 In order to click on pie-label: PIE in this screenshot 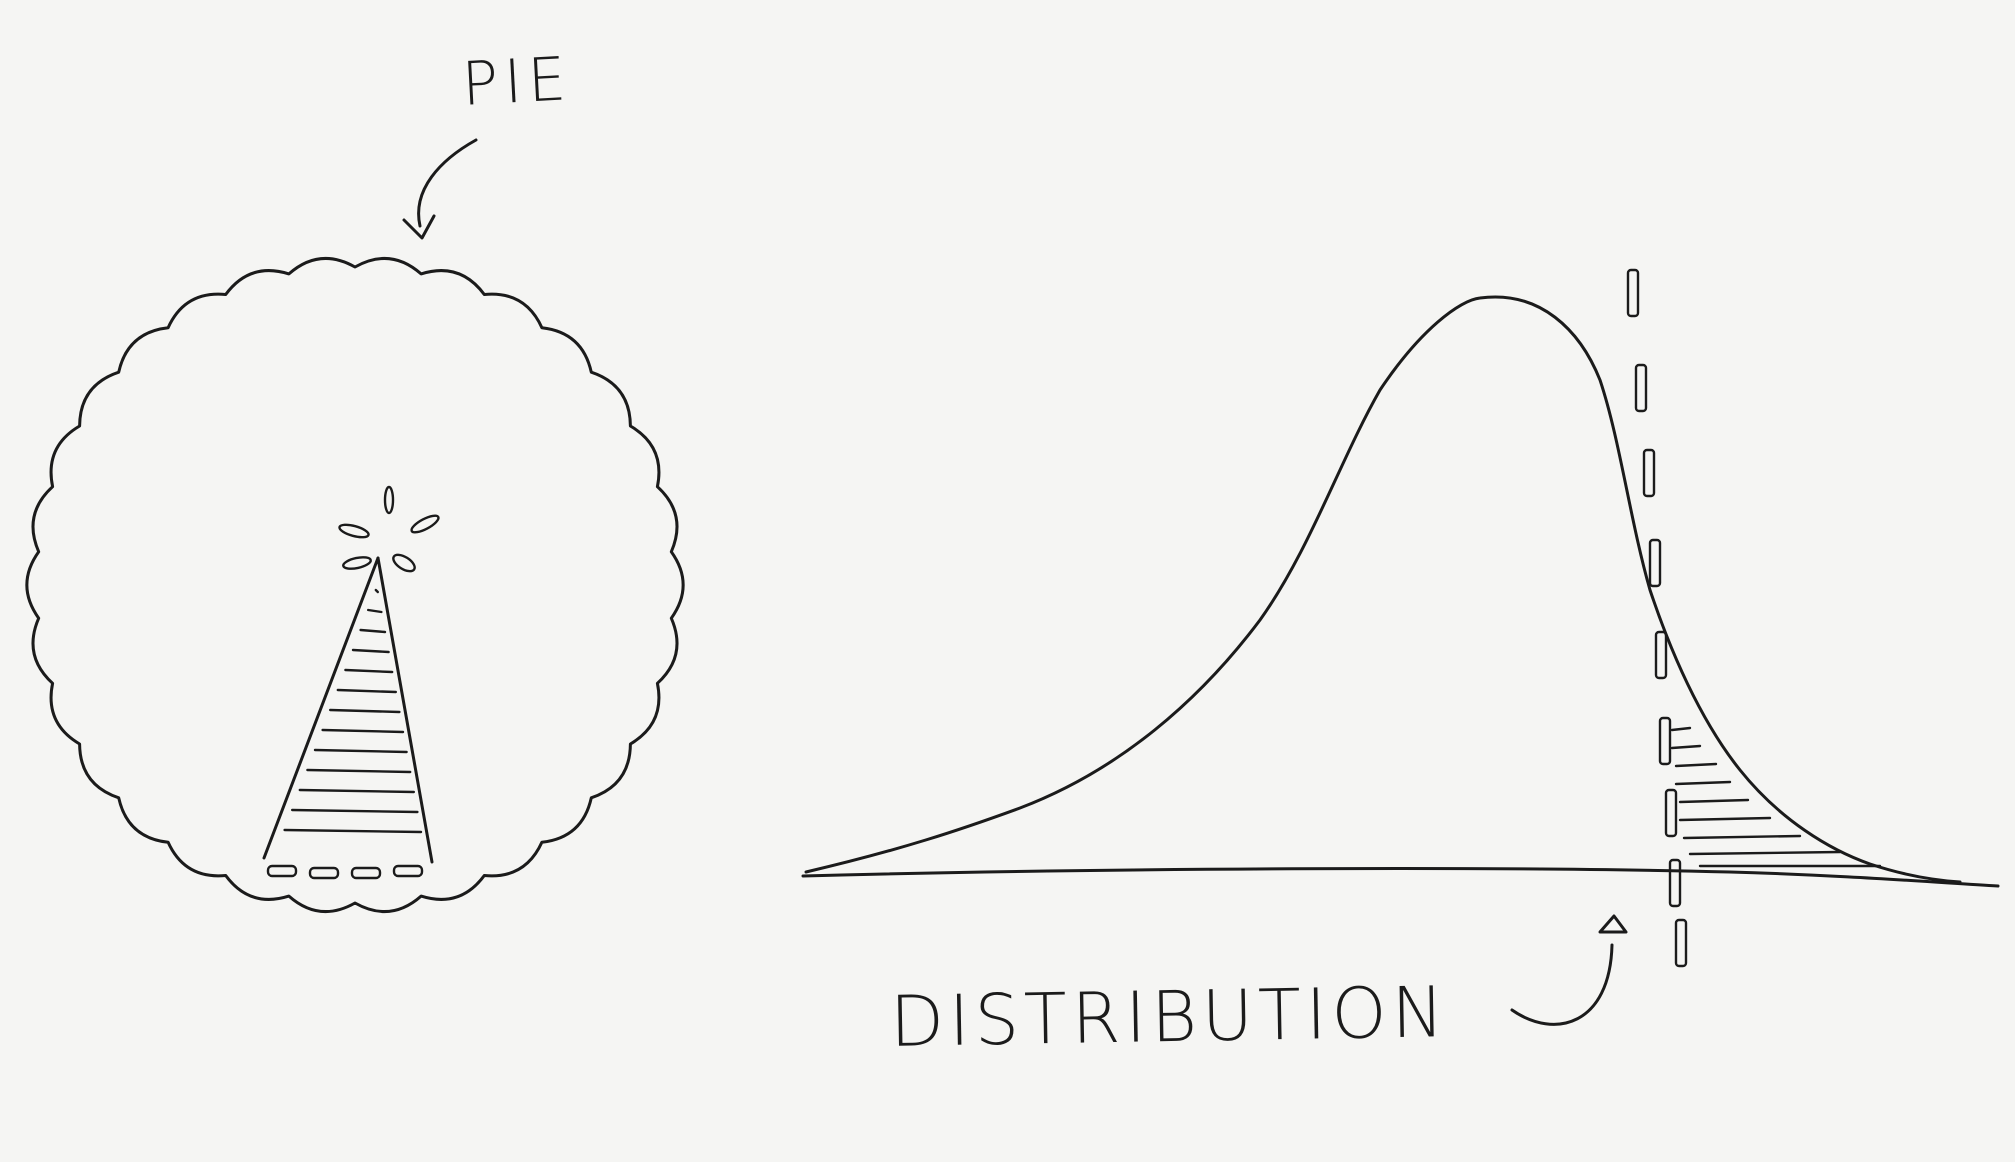, I will do `click(517, 82)`.